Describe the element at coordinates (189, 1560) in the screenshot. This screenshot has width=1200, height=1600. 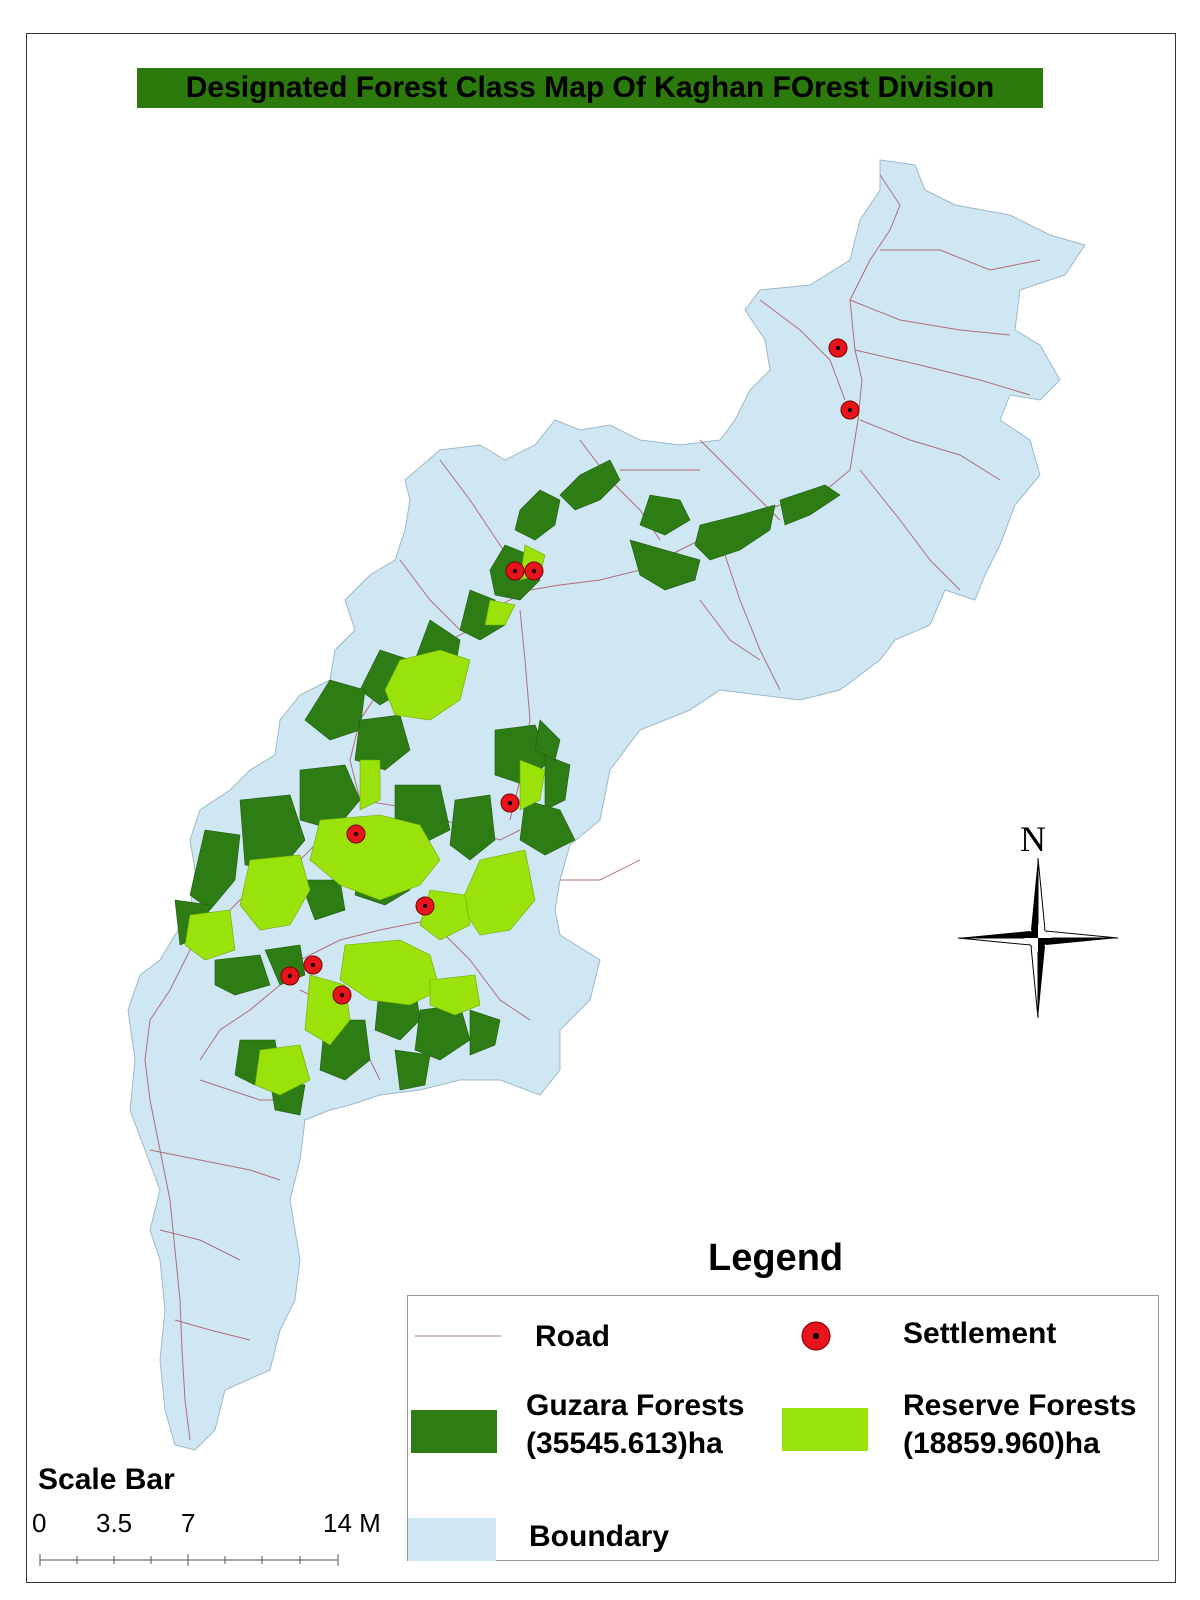
I see `scale-bar` at that location.